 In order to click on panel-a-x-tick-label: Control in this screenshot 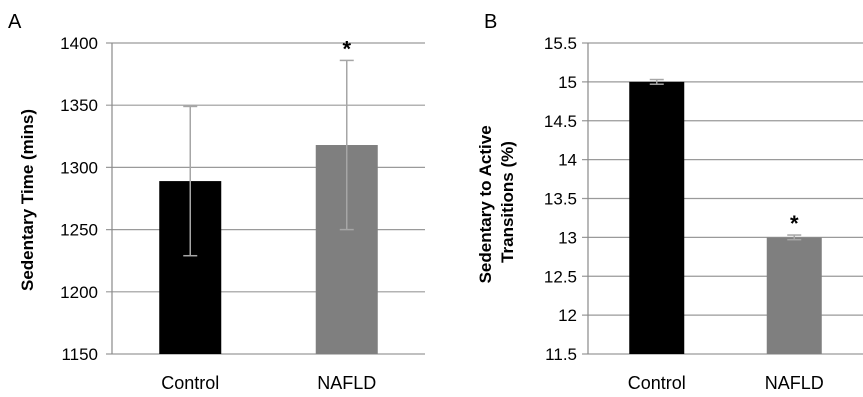, I will do `click(190, 383)`.